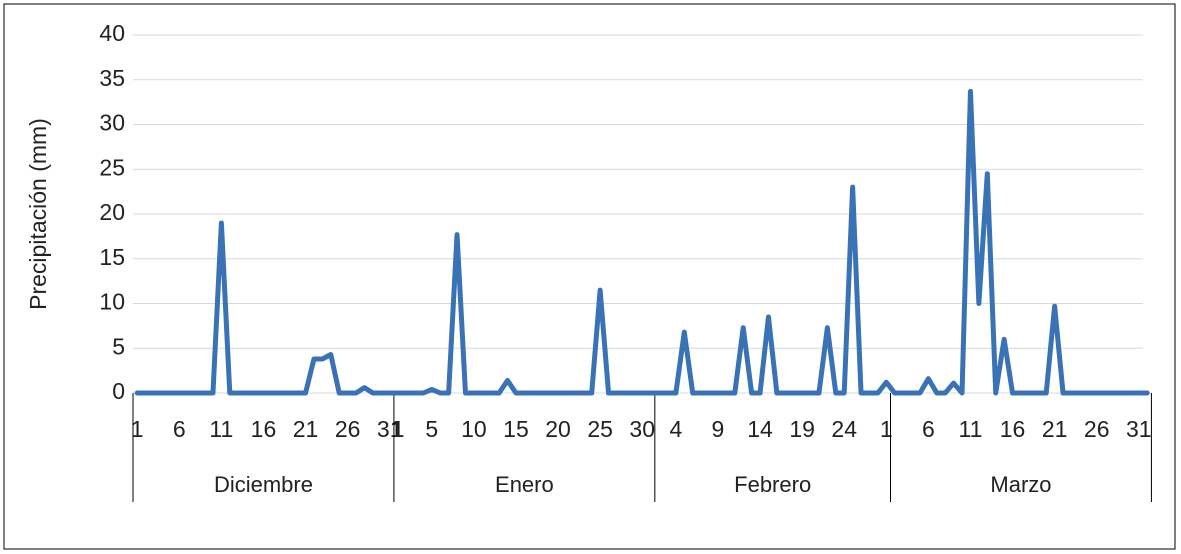 This screenshot has width=1181, height=554. I want to click on y-tick-label: 40, so click(112, 33).